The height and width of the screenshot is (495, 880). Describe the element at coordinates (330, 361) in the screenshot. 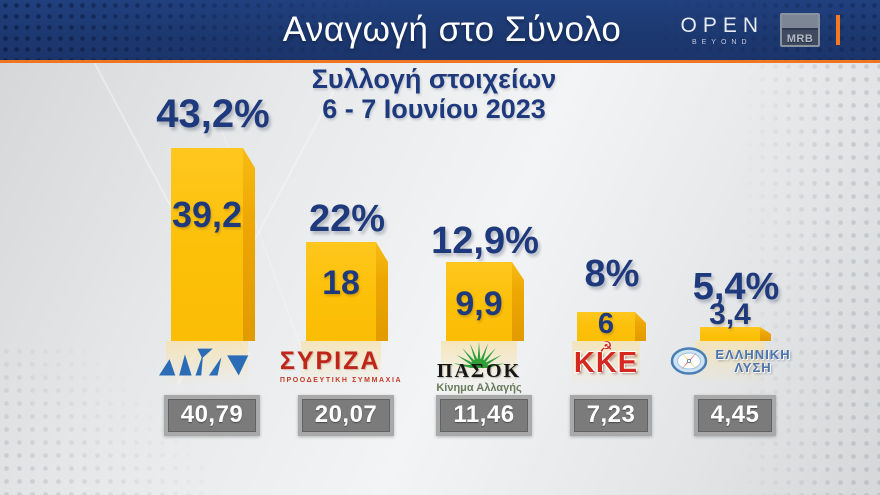

I see `syriza-logo-text: ΣΥΡΙΖΑ` at that location.